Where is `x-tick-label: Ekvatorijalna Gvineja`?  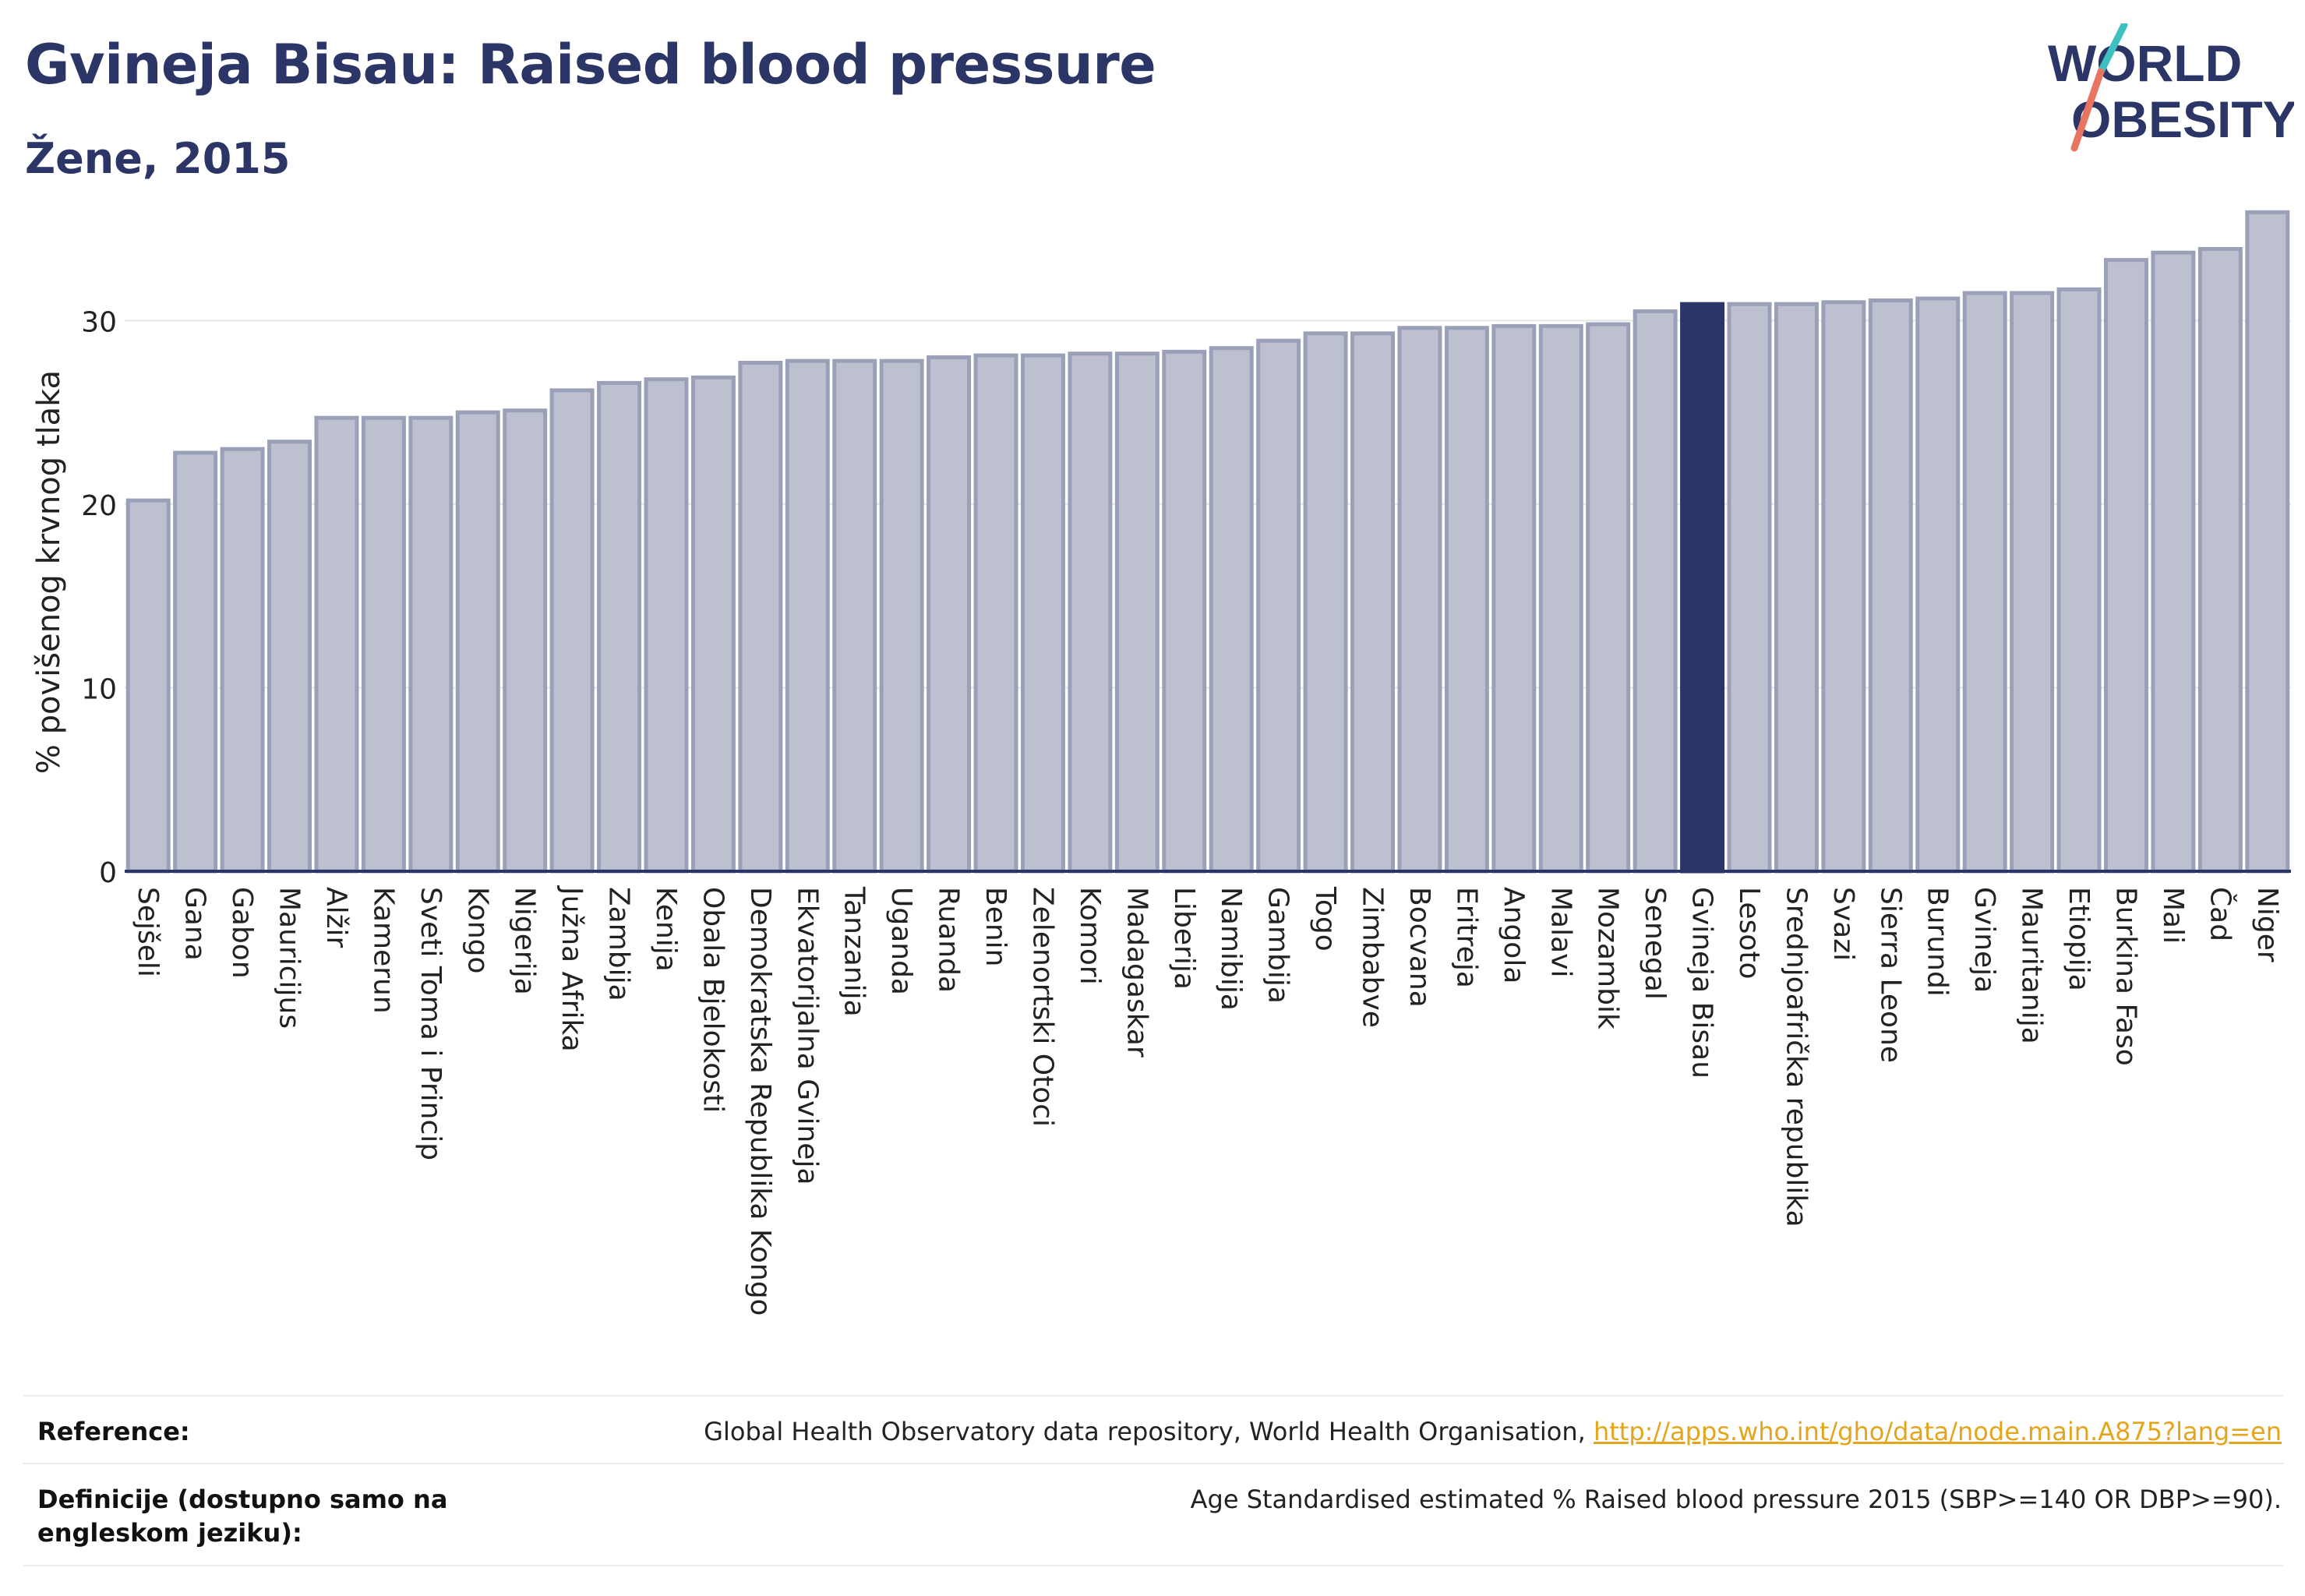
x-tick-label: Ekvatorijalna Gvineja is located at coordinates (807, 1036).